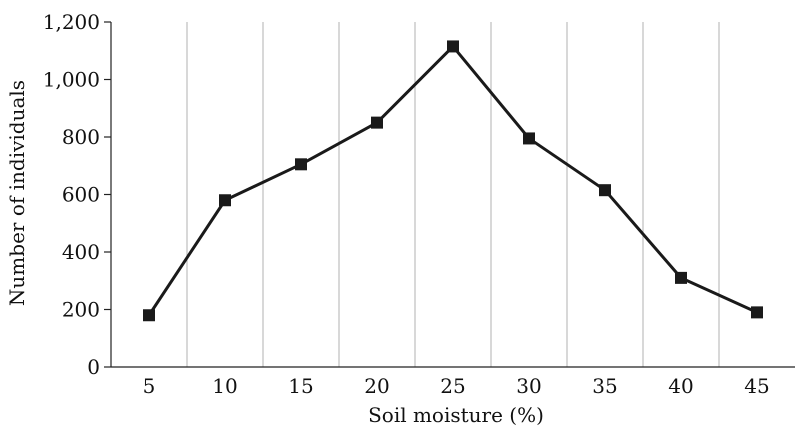  I want to click on x-axis-title: Soil moisture (%), so click(456, 415).